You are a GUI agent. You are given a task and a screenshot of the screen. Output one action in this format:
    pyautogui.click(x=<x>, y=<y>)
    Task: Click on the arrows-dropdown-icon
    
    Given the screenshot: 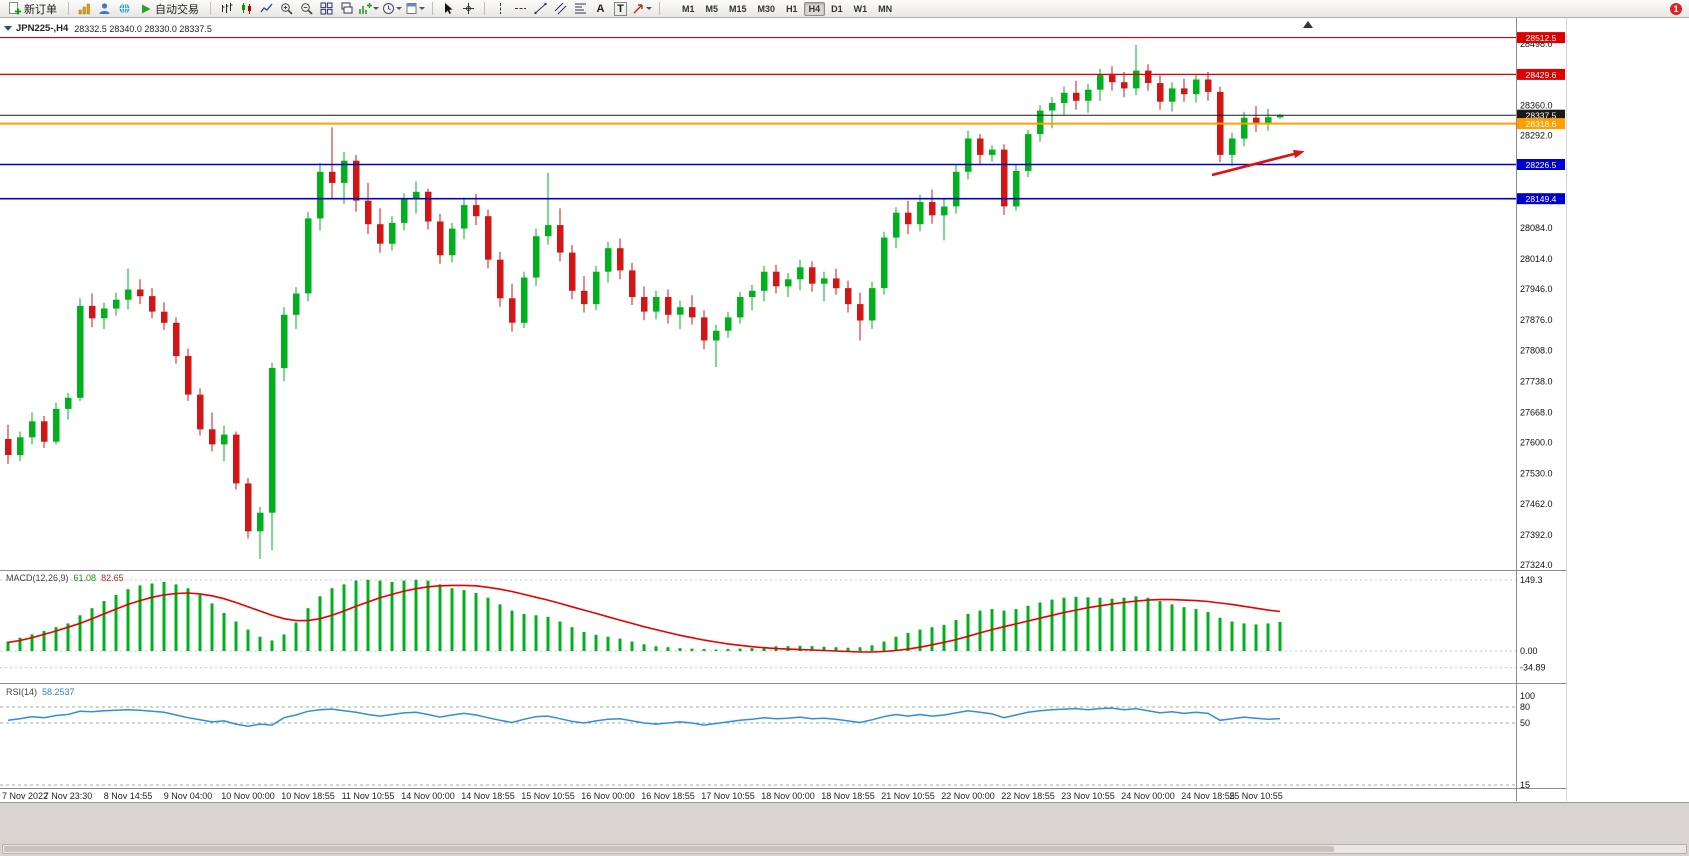 What is the action you would take?
    pyautogui.click(x=649, y=8)
    